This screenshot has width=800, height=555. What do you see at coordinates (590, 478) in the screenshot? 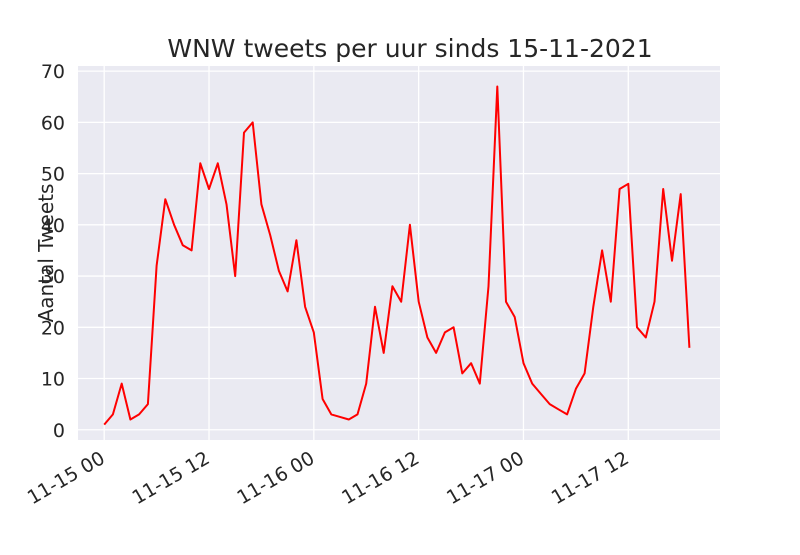
I see `x-tick-label: 11-17 12` at bounding box center [590, 478].